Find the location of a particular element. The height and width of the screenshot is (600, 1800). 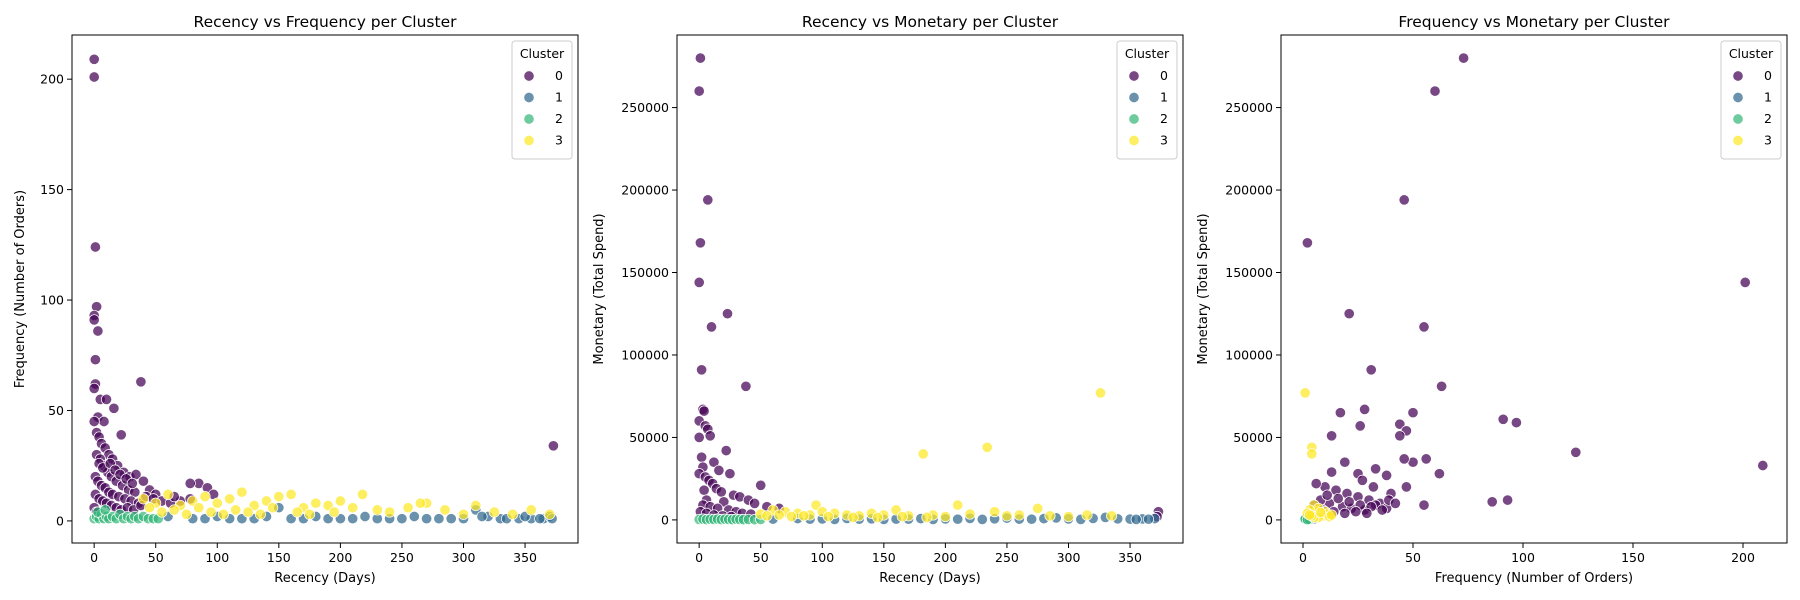

y-tick-label: 0 is located at coordinates (665, 519).